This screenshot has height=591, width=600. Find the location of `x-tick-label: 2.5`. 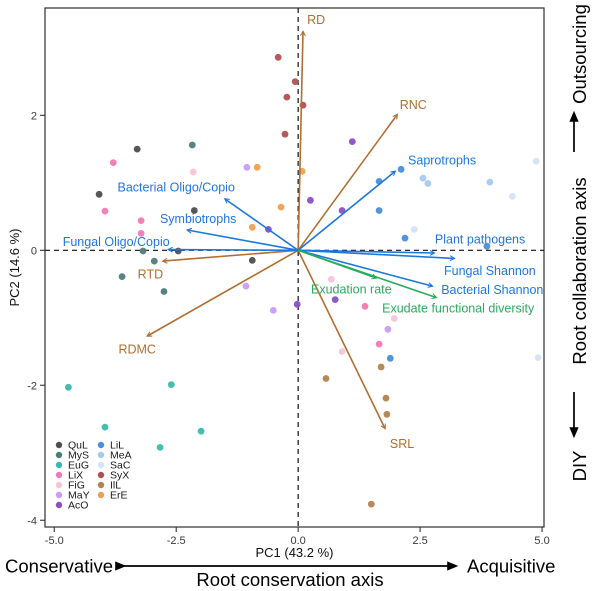

x-tick-label: 2.5 is located at coordinates (419, 541).